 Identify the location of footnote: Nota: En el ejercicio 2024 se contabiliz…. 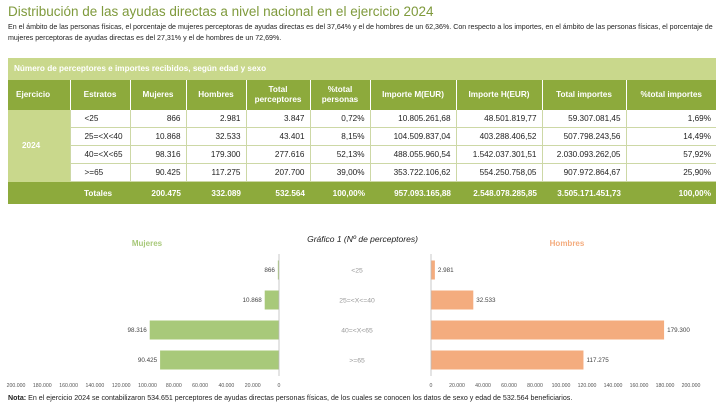
(290, 398).